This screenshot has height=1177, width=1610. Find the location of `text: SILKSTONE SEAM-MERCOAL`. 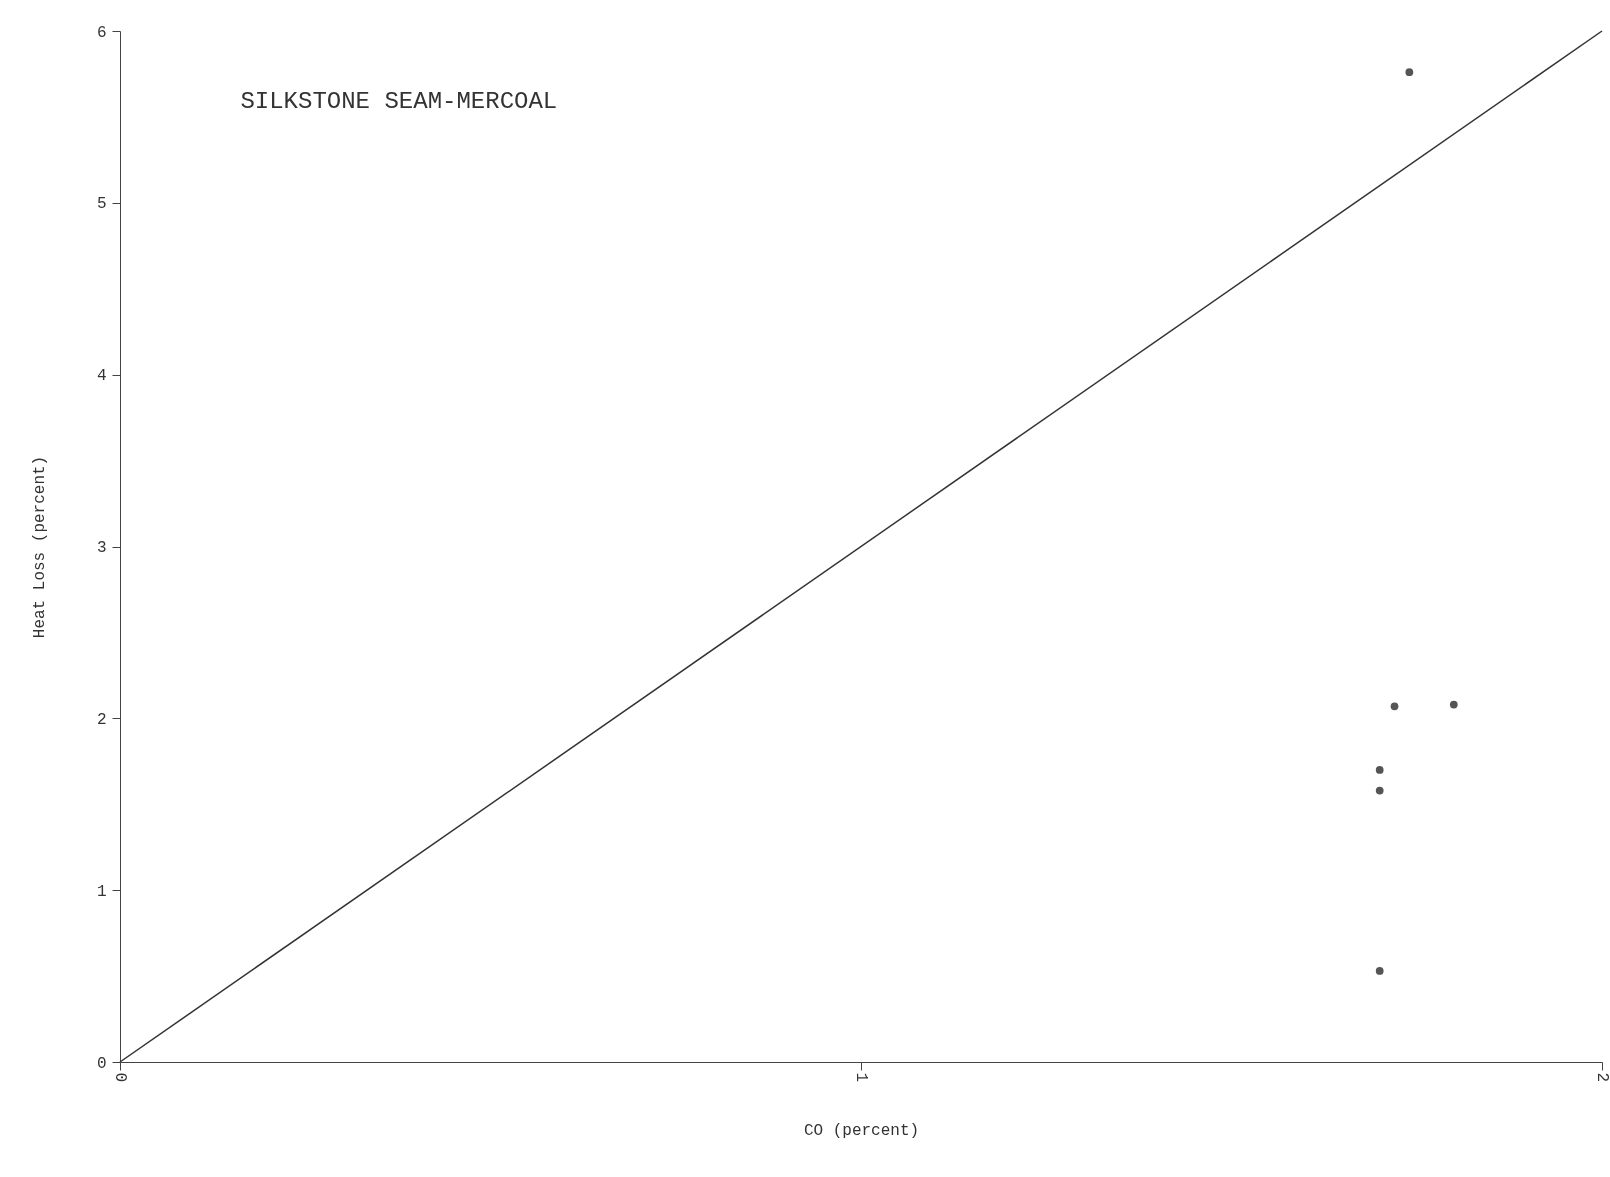

text: SILKSTONE SEAM-MERCOAL is located at coordinates (399, 101).